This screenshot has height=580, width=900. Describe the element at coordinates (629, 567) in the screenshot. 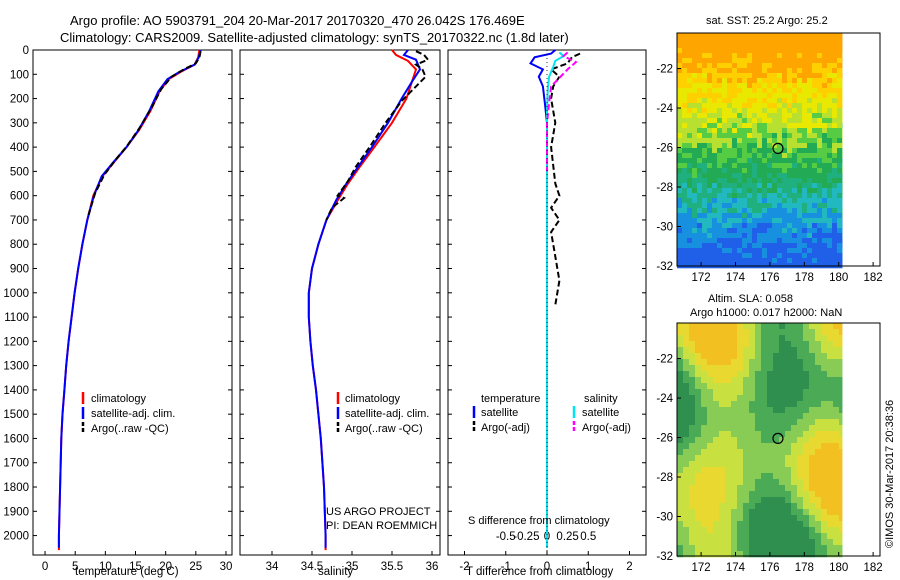

I see `x-tick-label: 2` at that location.